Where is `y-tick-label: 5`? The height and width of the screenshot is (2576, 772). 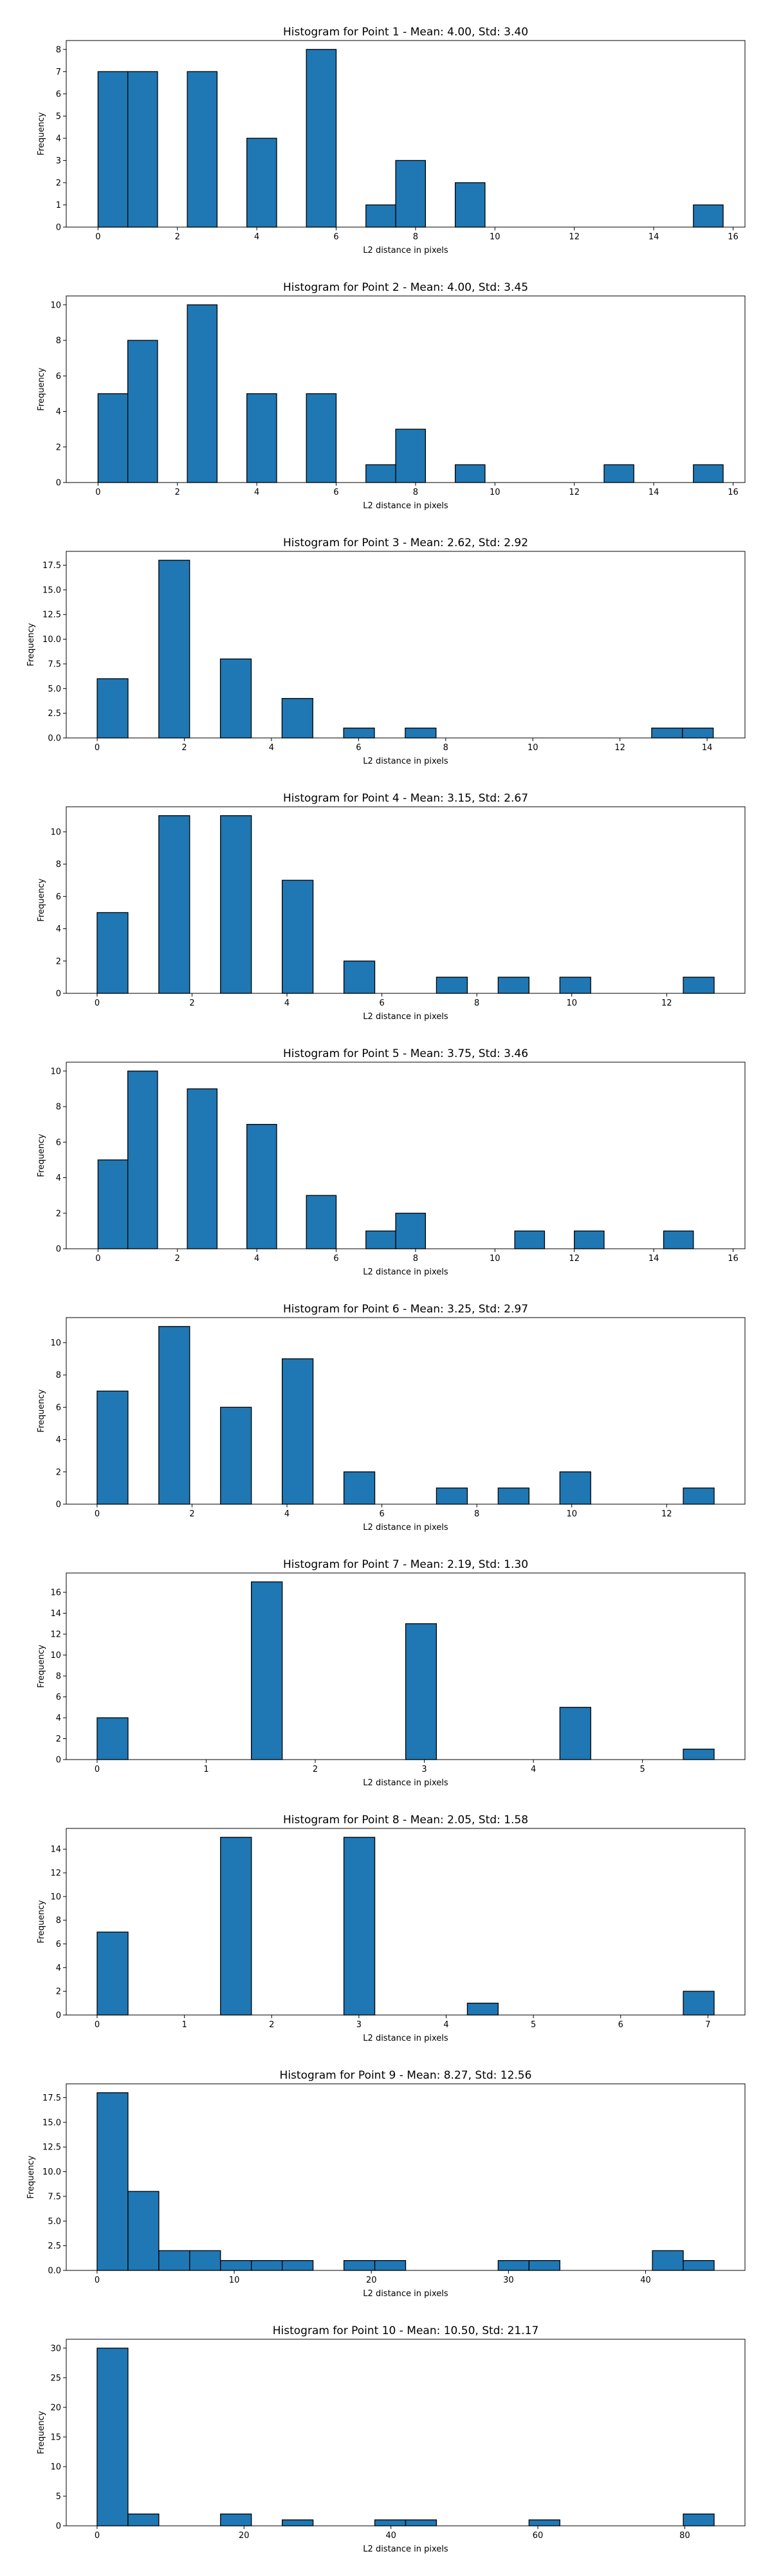
y-tick-label: 5 is located at coordinates (58, 2496).